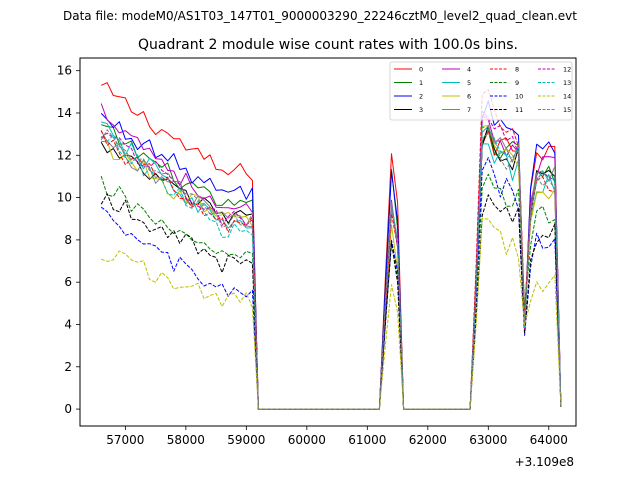 This screenshot has height=480, width=640. Describe the element at coordinates (64, 71) in the screenshot. I see `y-tick-label: 16` at that location.